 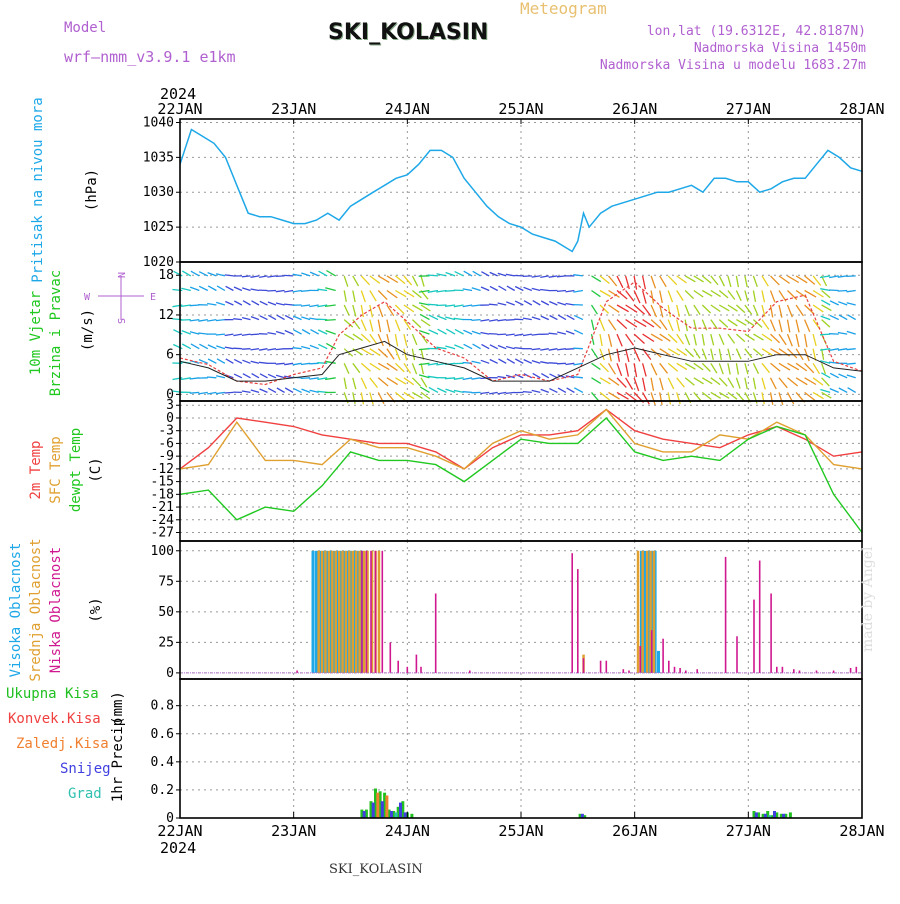 I want to click on precip-ylabel: 1hr Precip, so click(x=118, y=760).